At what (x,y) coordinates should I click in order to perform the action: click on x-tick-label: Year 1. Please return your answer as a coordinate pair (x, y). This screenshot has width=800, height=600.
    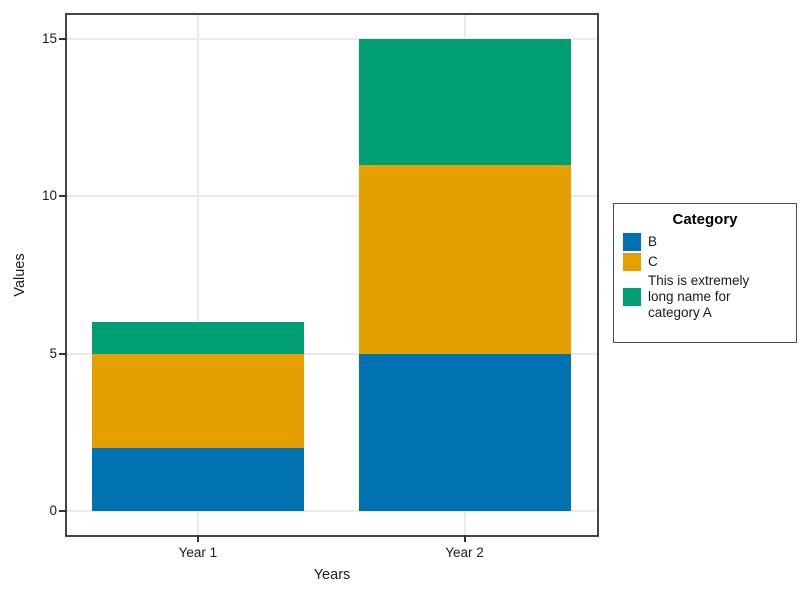
    Looking at the image, I should click on (198, 552).